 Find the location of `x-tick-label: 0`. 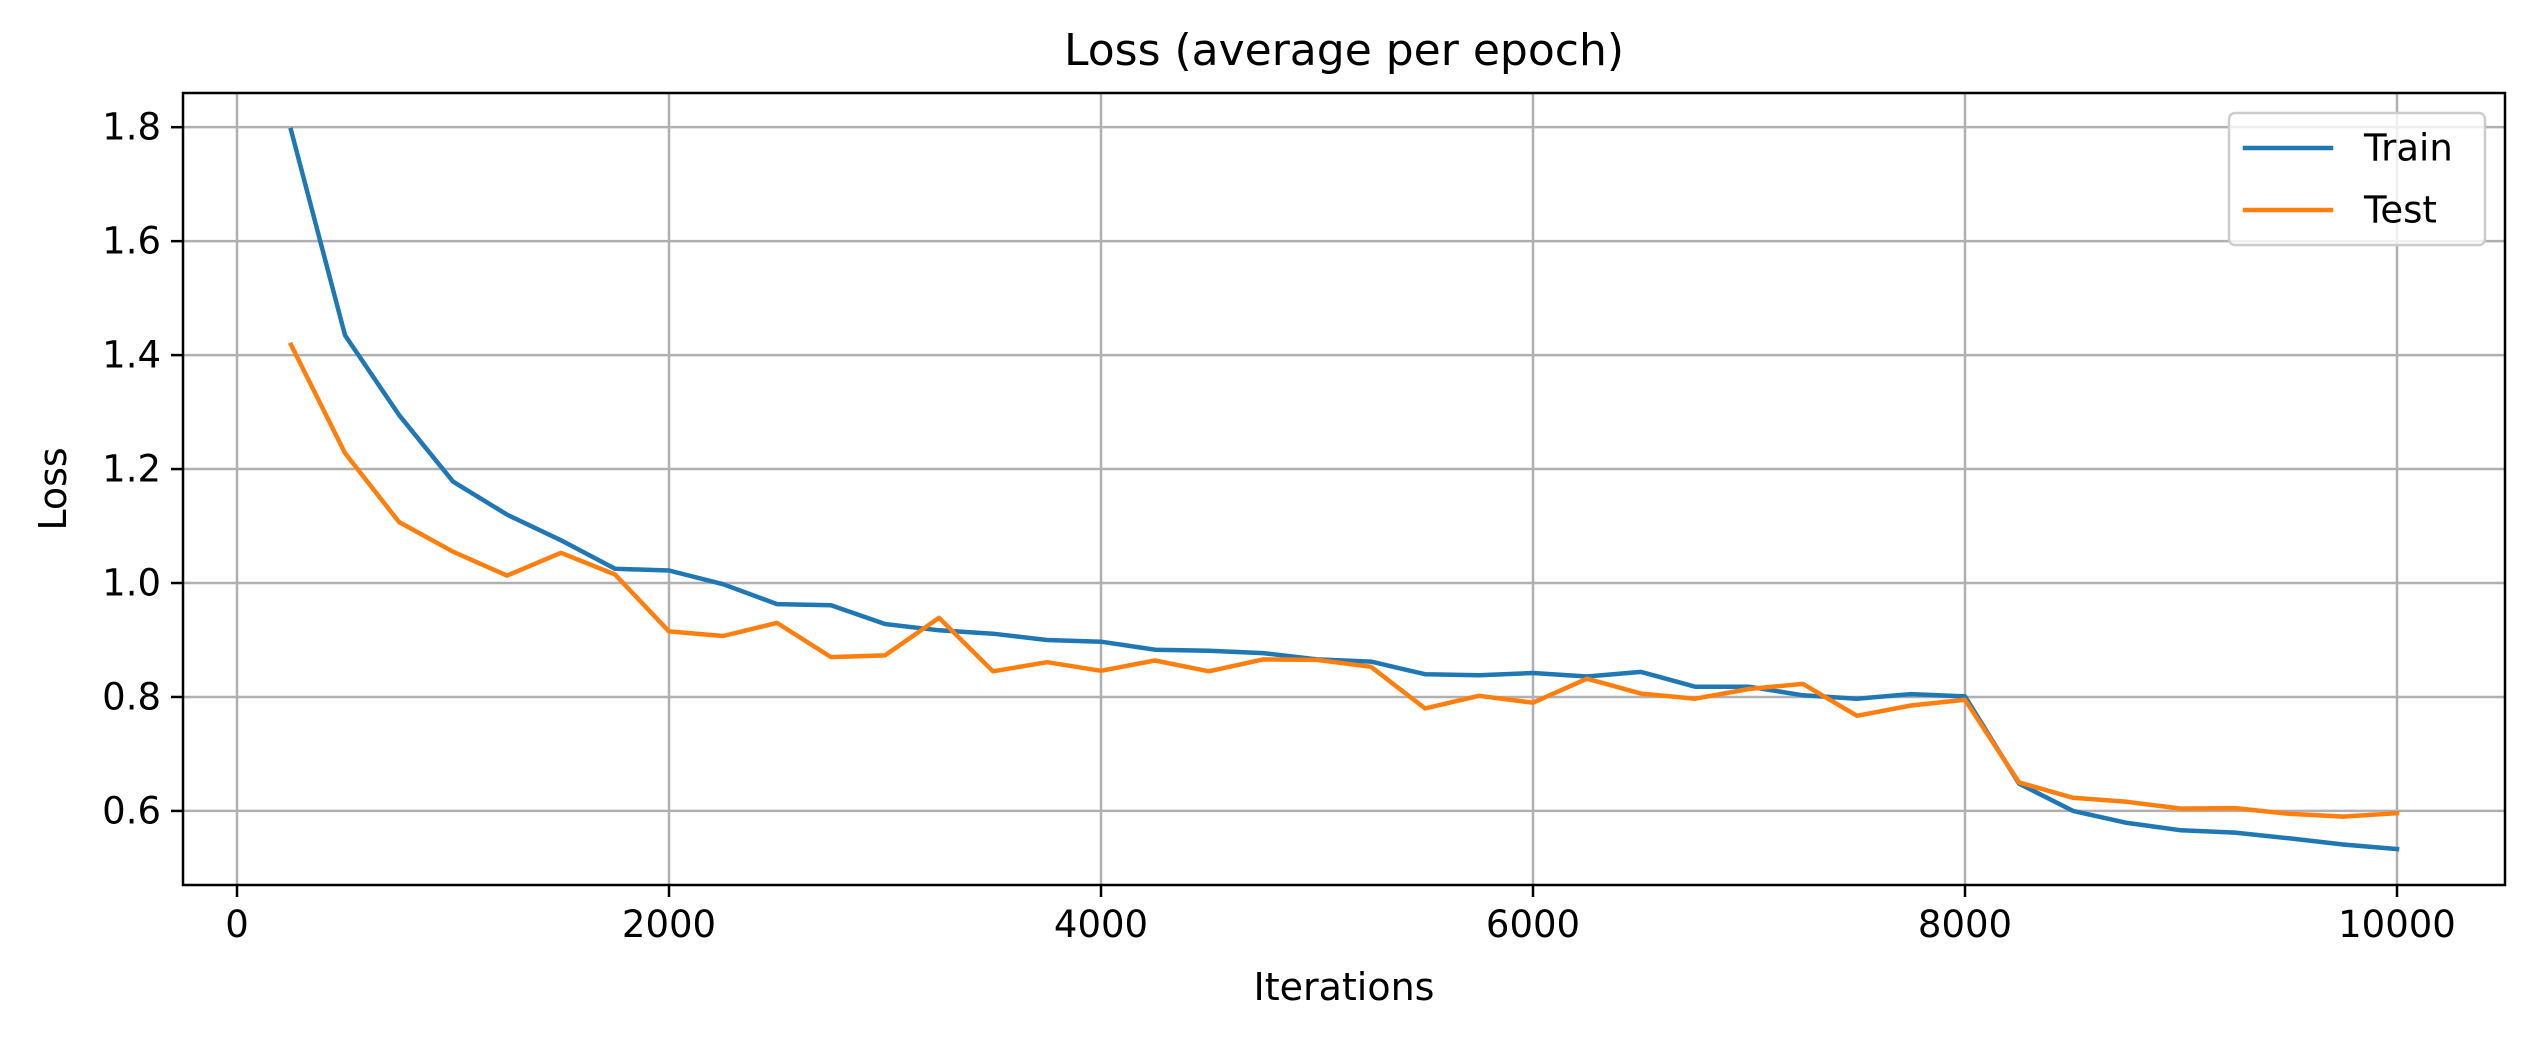

x-tick-label: 0 is located at coordinates (237, 924).